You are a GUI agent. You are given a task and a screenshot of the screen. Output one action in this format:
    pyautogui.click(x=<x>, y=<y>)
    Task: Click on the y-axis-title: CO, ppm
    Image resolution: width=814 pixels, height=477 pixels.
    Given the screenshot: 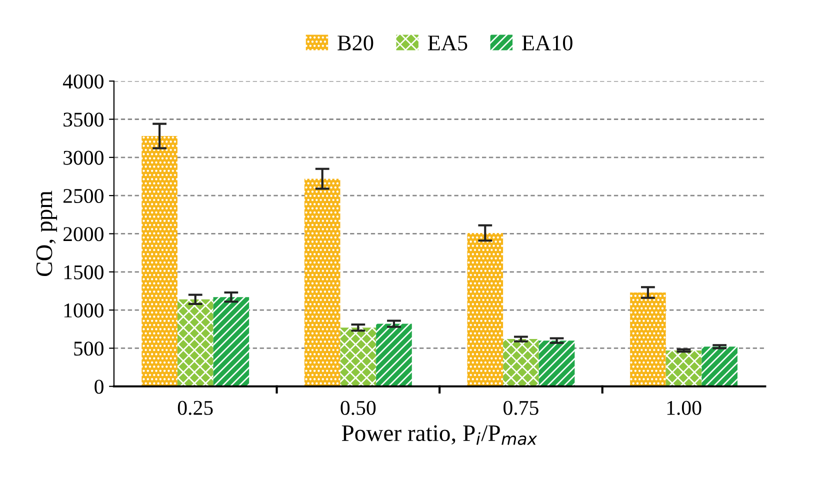 What is the action you would take?
    pyautogui.click(x=47, y=233)
    